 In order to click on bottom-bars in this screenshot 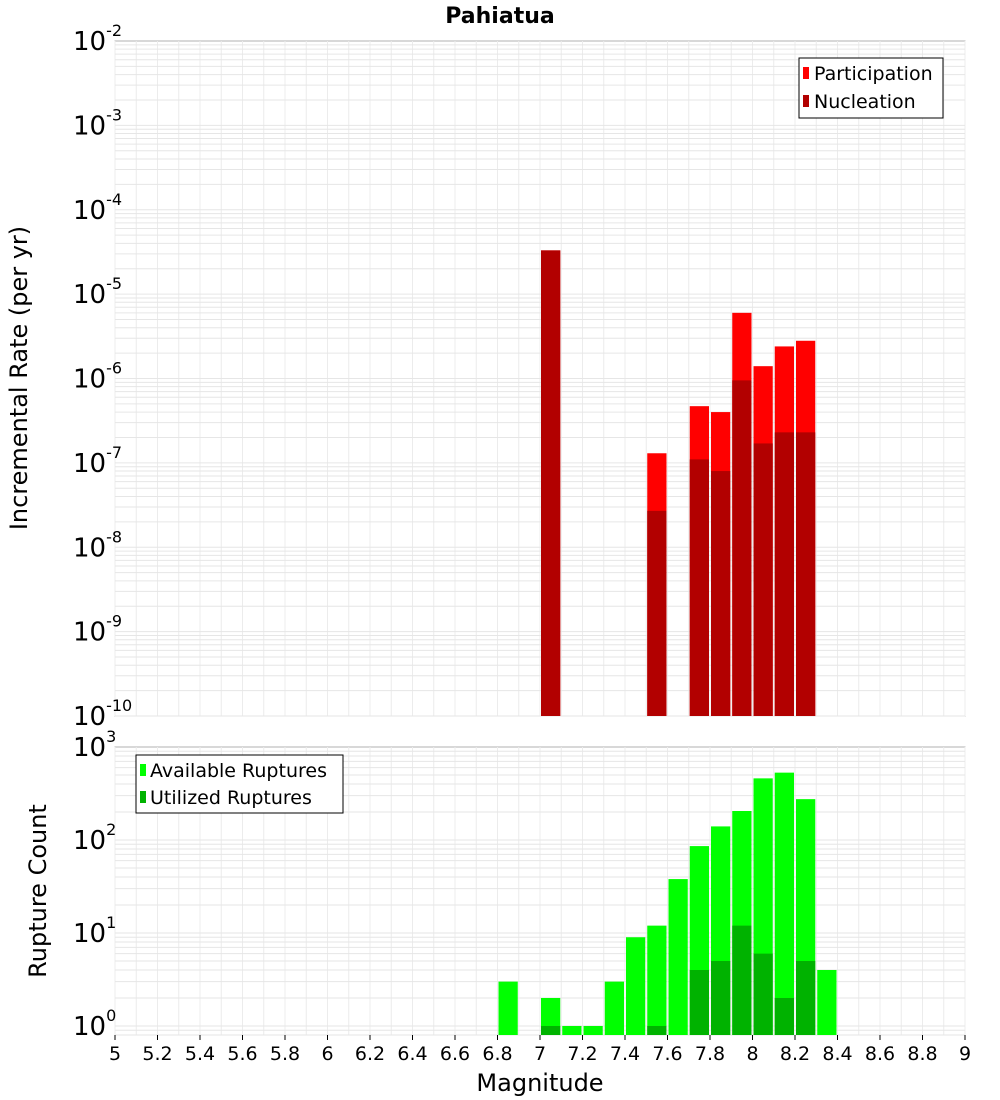, I will do `click(667, 903)`.